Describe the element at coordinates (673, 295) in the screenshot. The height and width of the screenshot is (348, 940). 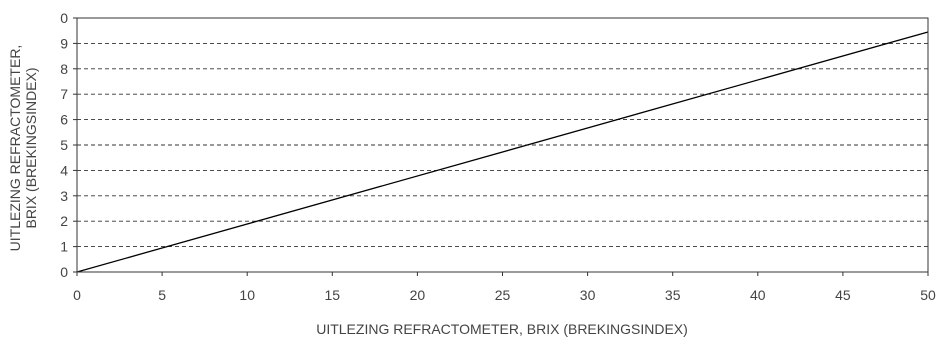
I see `x-tick-label-35: 35` at that location.